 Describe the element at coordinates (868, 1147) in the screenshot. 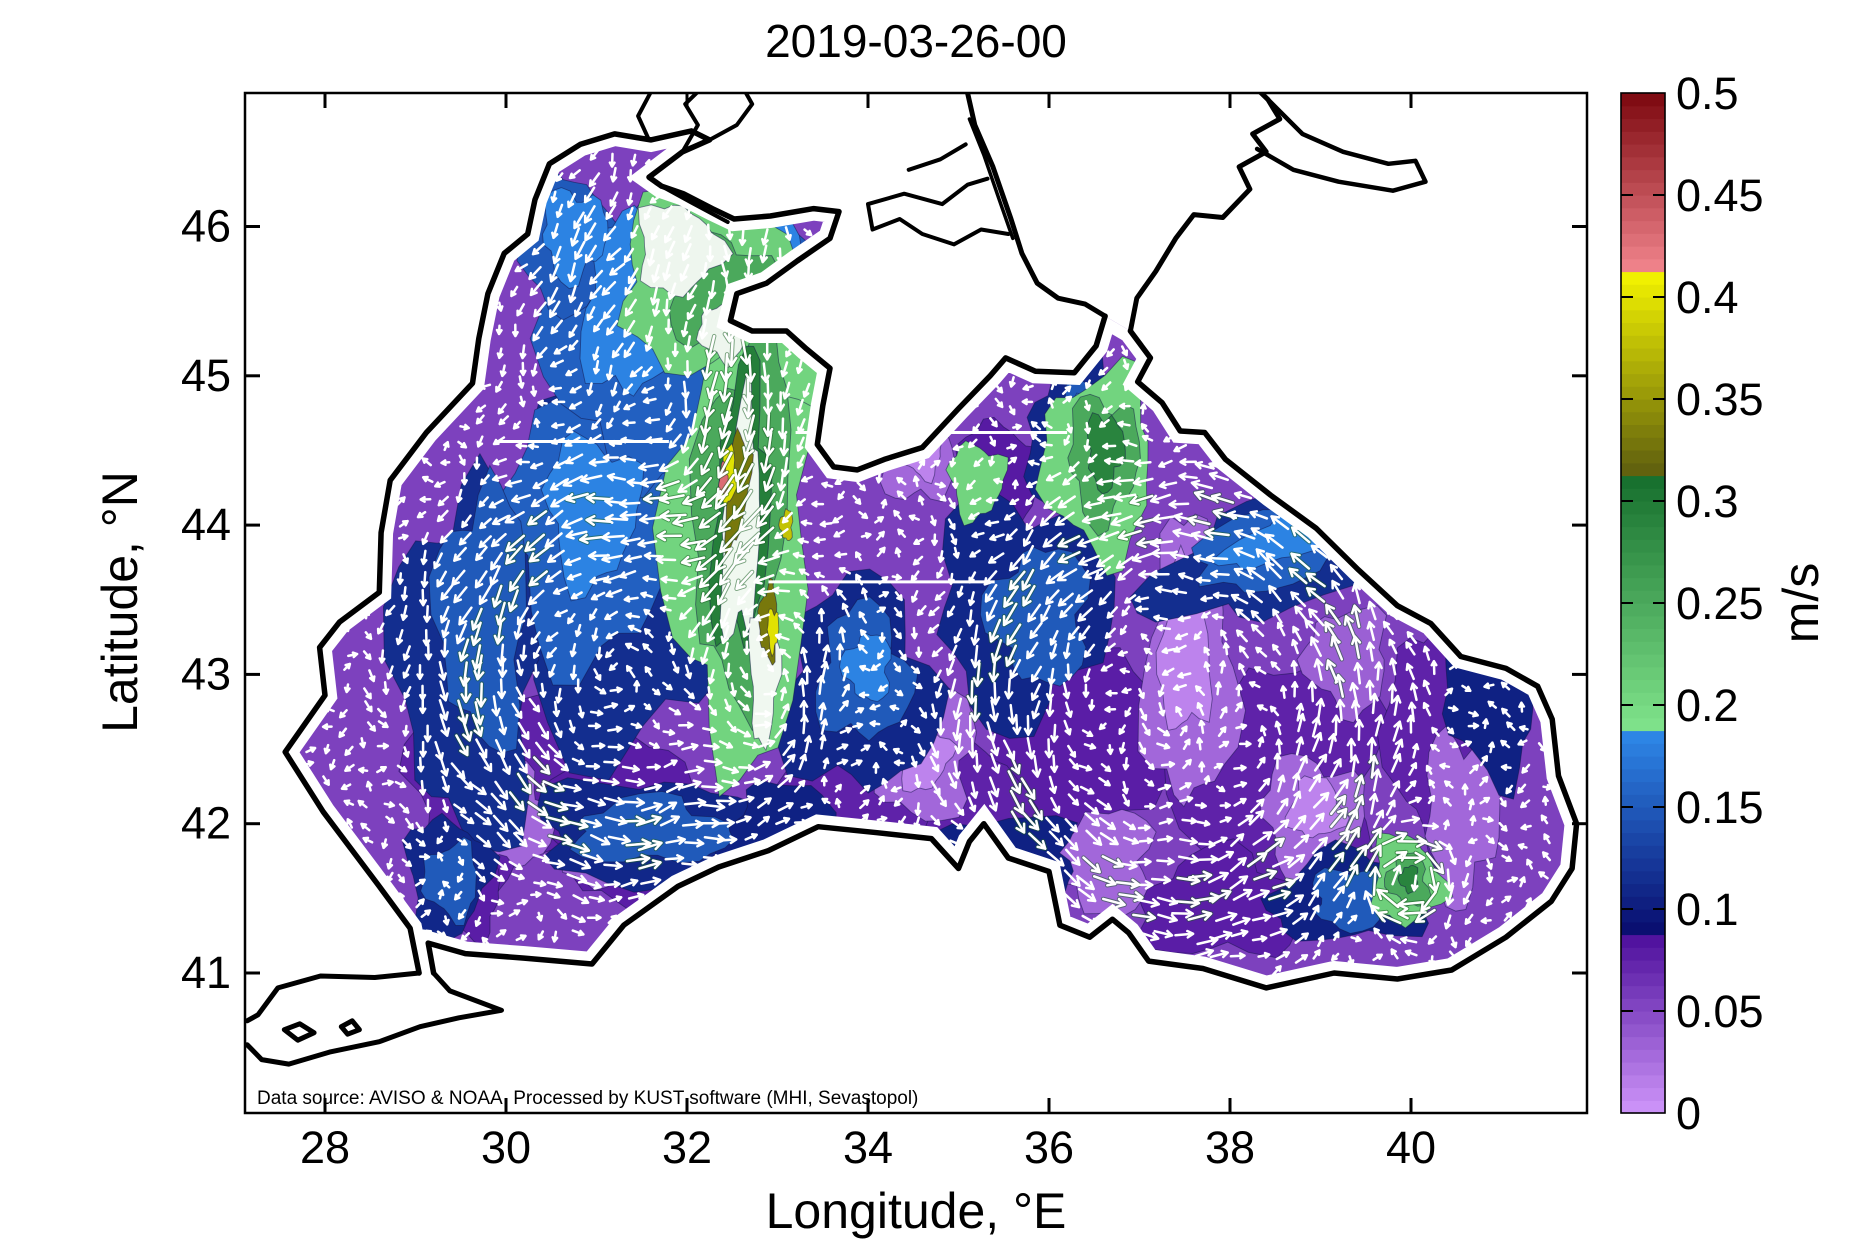

I see `x-tick-label: 34` at that location.